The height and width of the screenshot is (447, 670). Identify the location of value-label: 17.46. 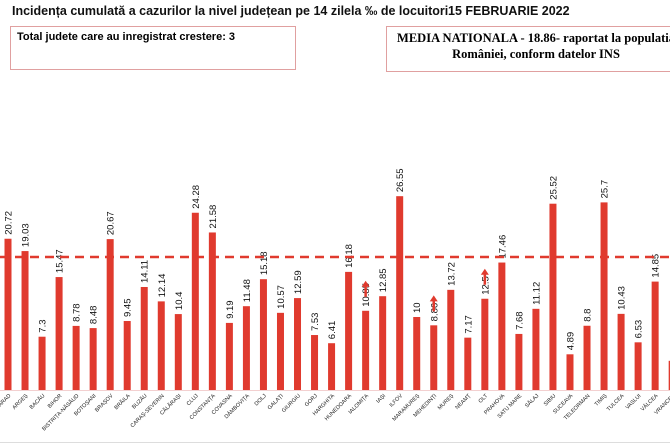
(502, 247).